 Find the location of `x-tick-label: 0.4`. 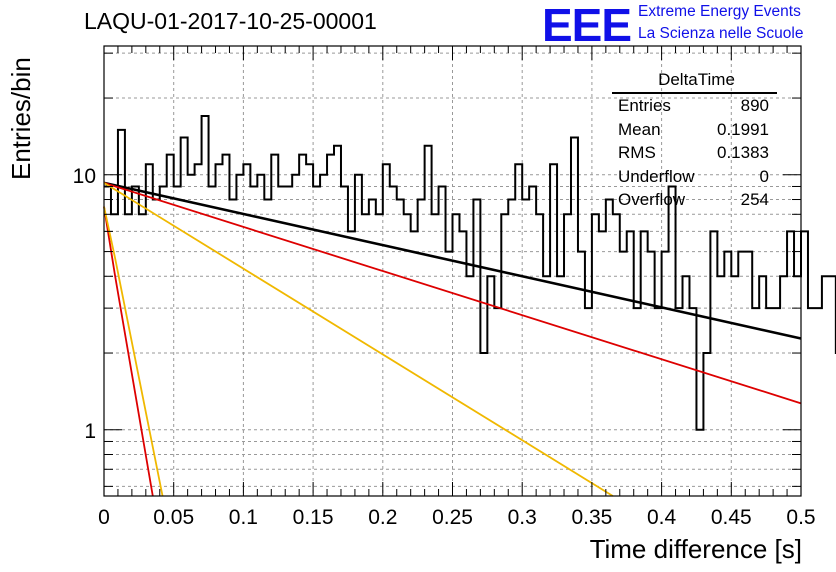

x-tick-label: 0.4 is located at coordinates (662, 517).